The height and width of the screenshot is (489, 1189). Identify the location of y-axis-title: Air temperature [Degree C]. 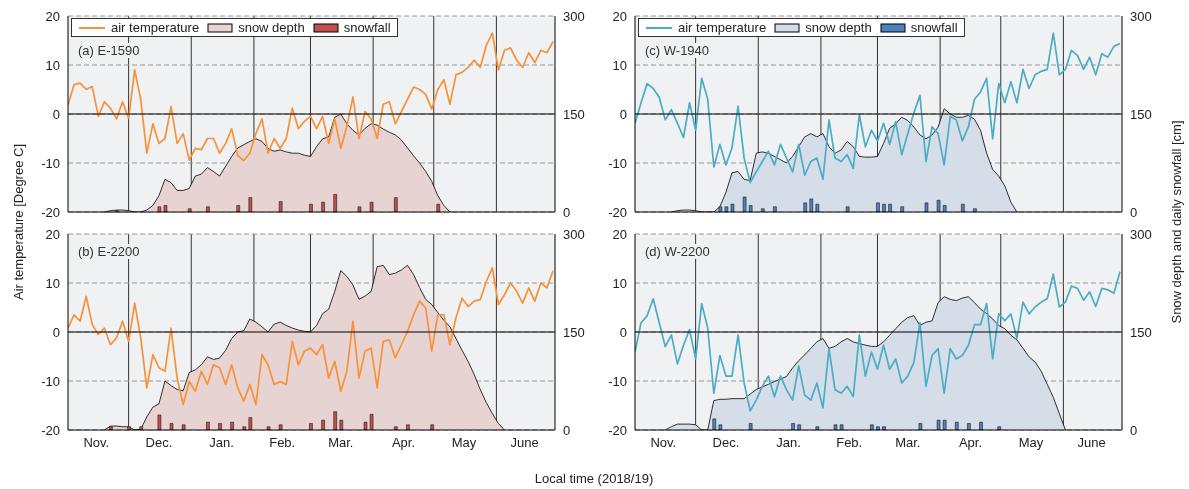
(18, 222).